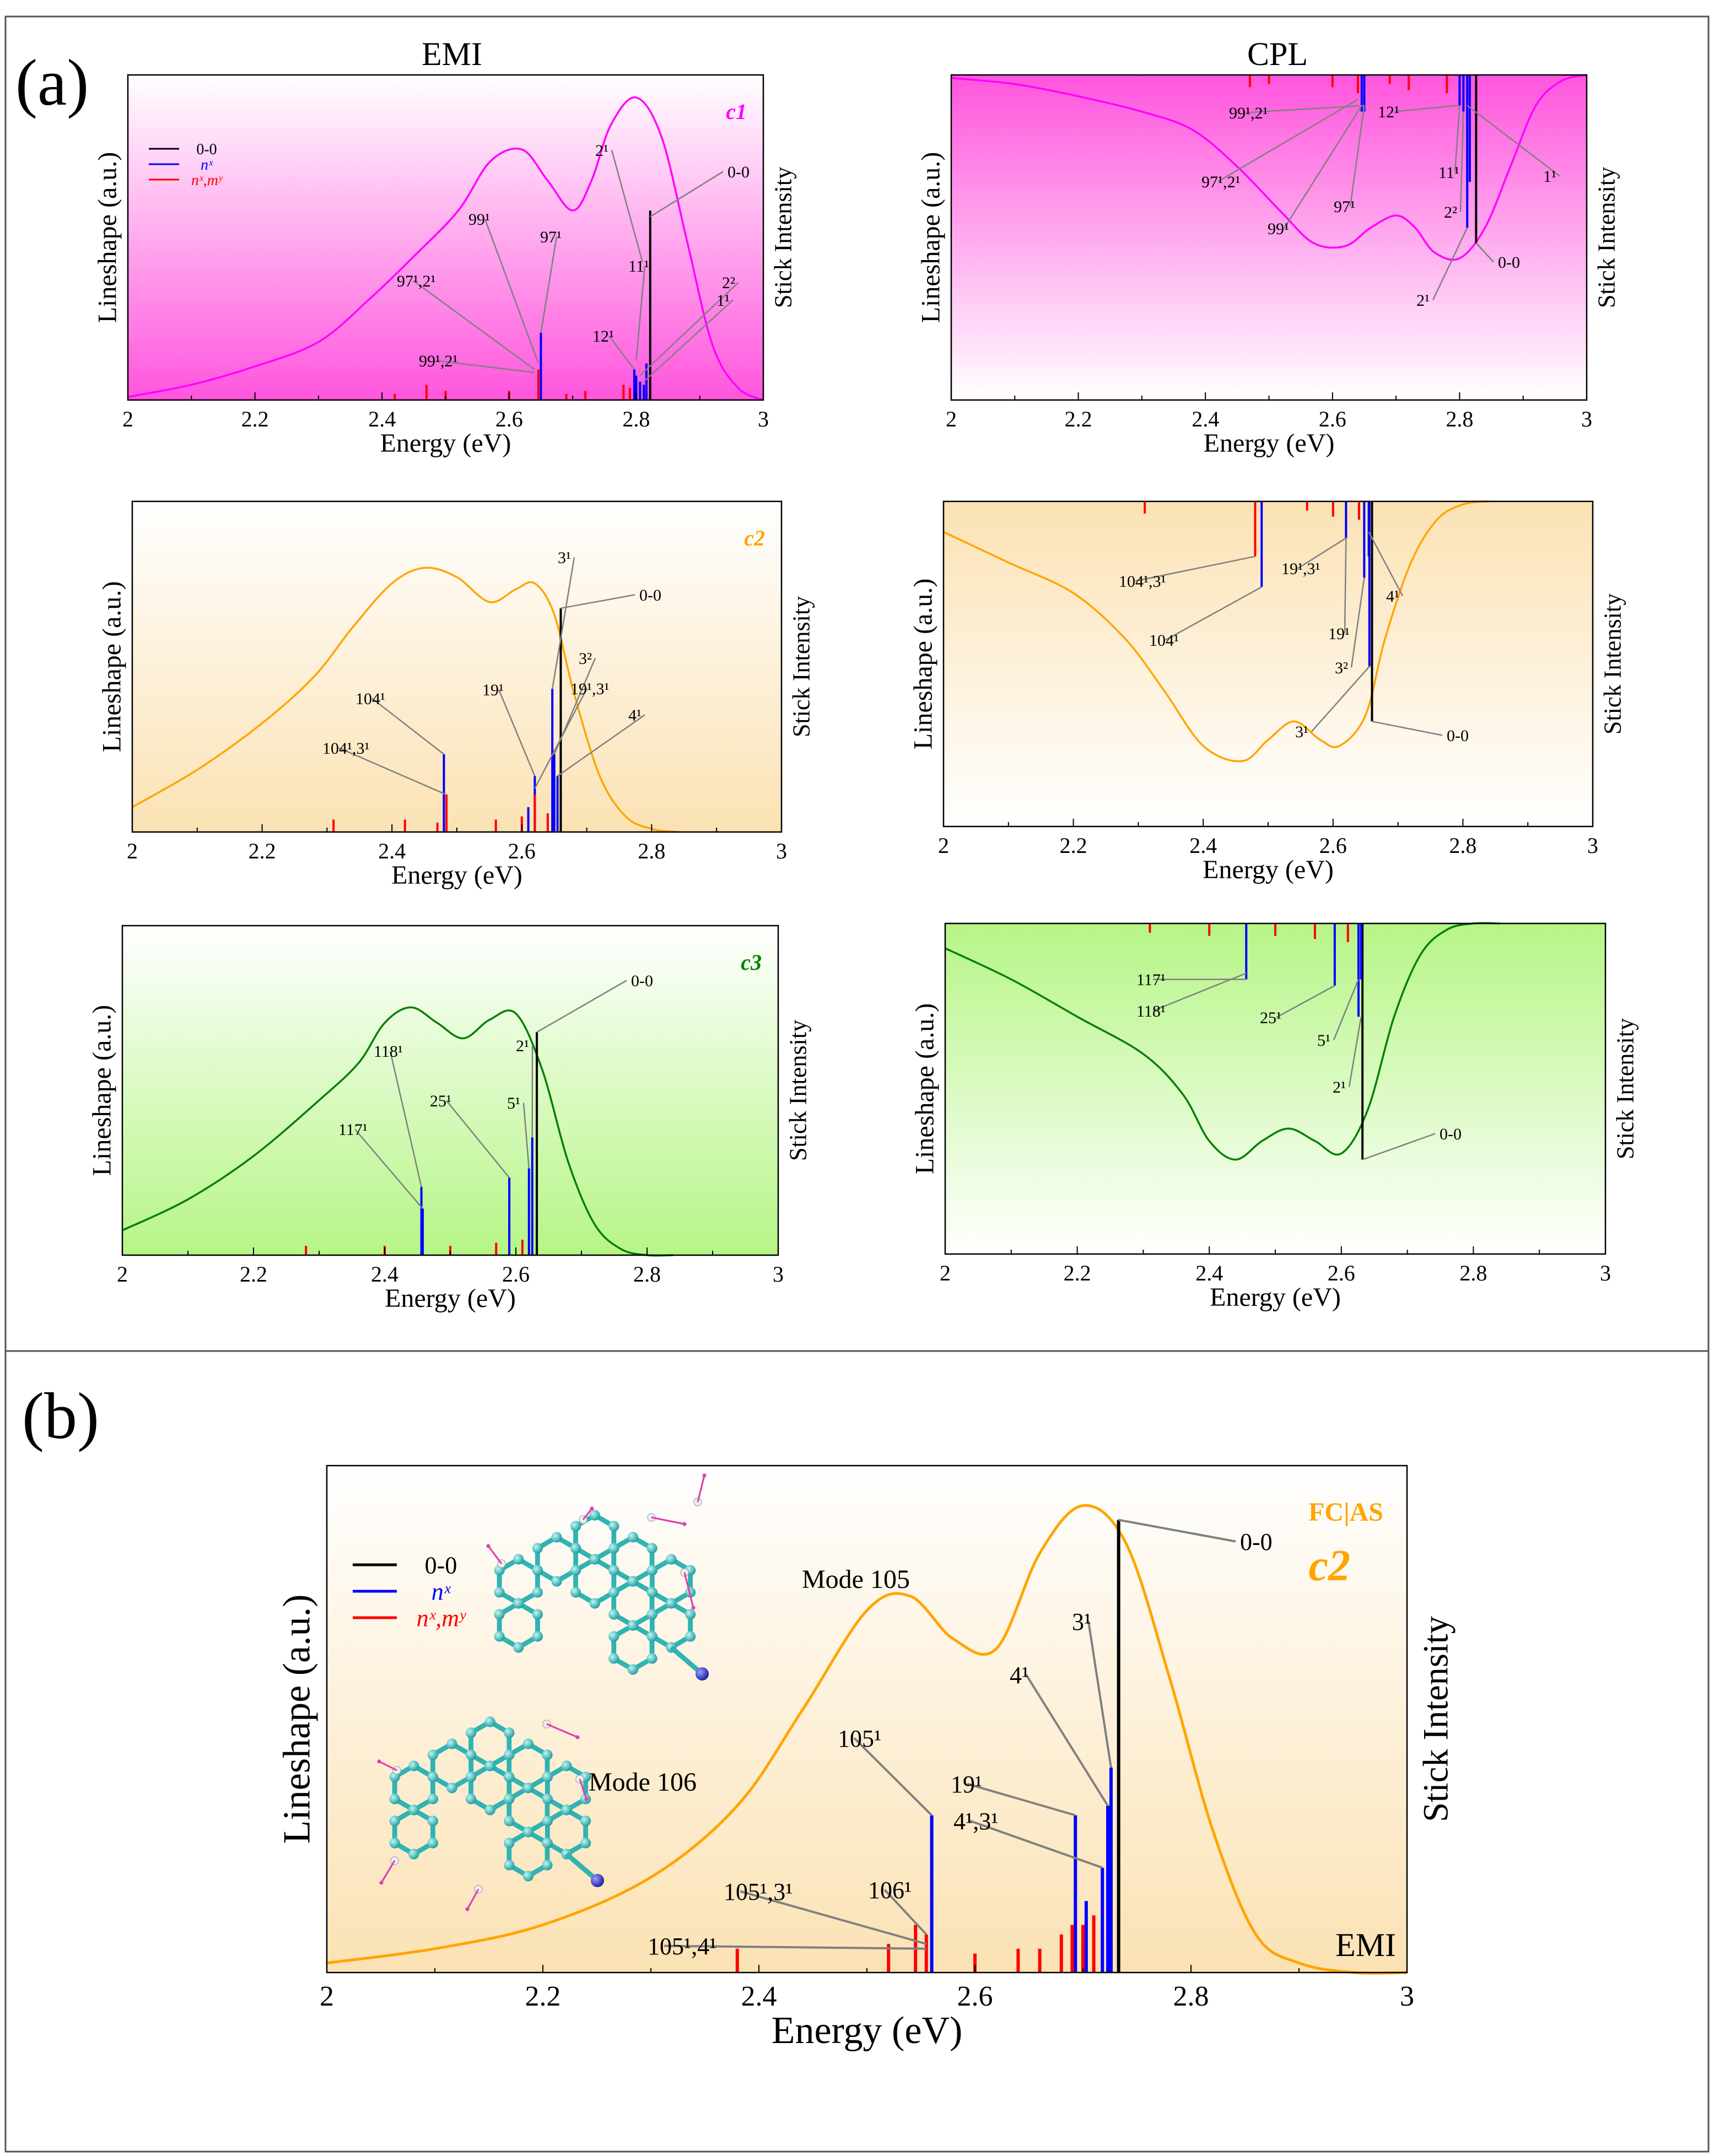 The width and height of the screenshot is (1714, 2156). I want to click on annotation-label: 105¹,3¹, so click(758, 1891).